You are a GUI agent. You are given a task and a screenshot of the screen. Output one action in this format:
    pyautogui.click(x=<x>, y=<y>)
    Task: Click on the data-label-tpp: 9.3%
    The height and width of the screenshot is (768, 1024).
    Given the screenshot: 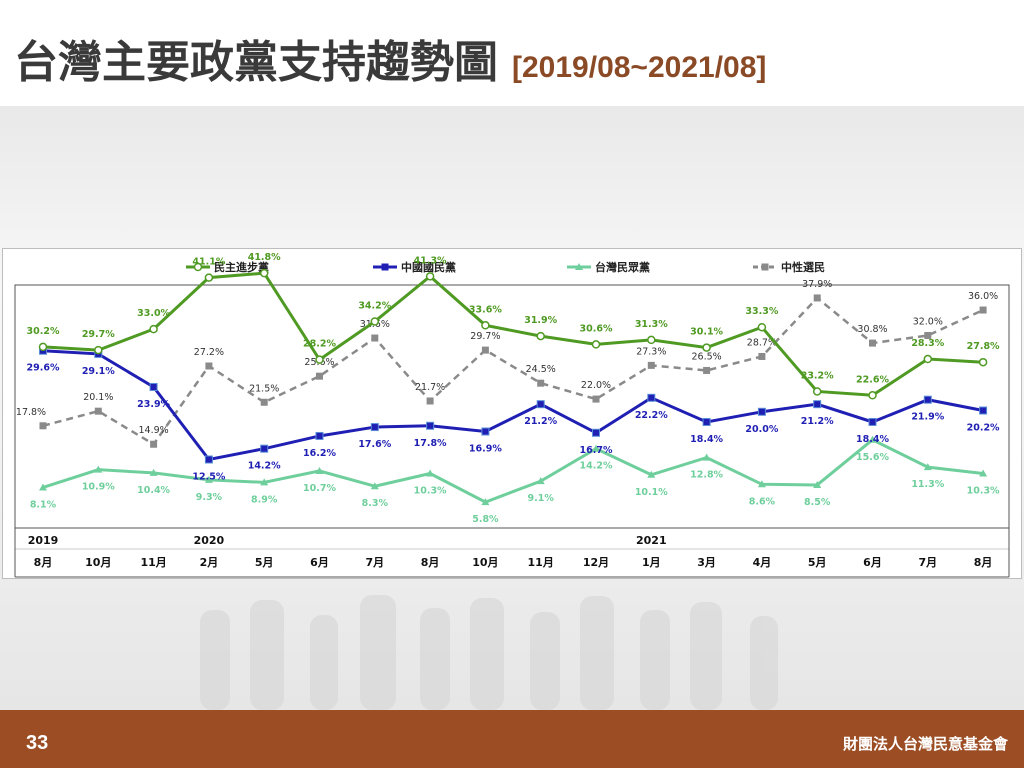 What is the action you would take?
    pyautogui.click(x=209, y=497)
    